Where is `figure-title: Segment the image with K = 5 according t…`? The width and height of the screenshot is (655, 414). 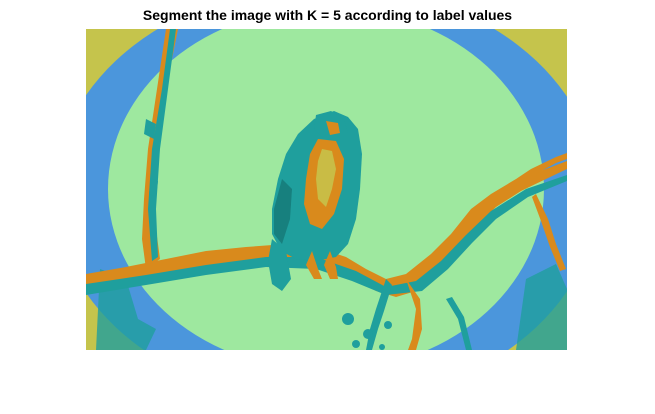 figure-title: Segment the image with K = 5 according t… is located at coordinates (327, 15).